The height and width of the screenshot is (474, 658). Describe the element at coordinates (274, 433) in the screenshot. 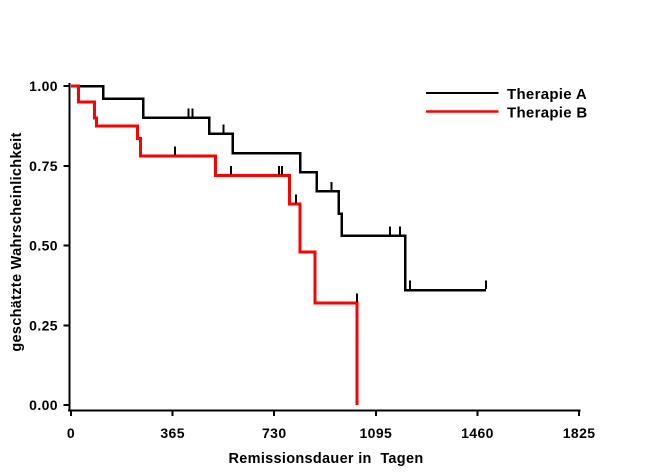

I see `x-tick-label: 730` at that location.